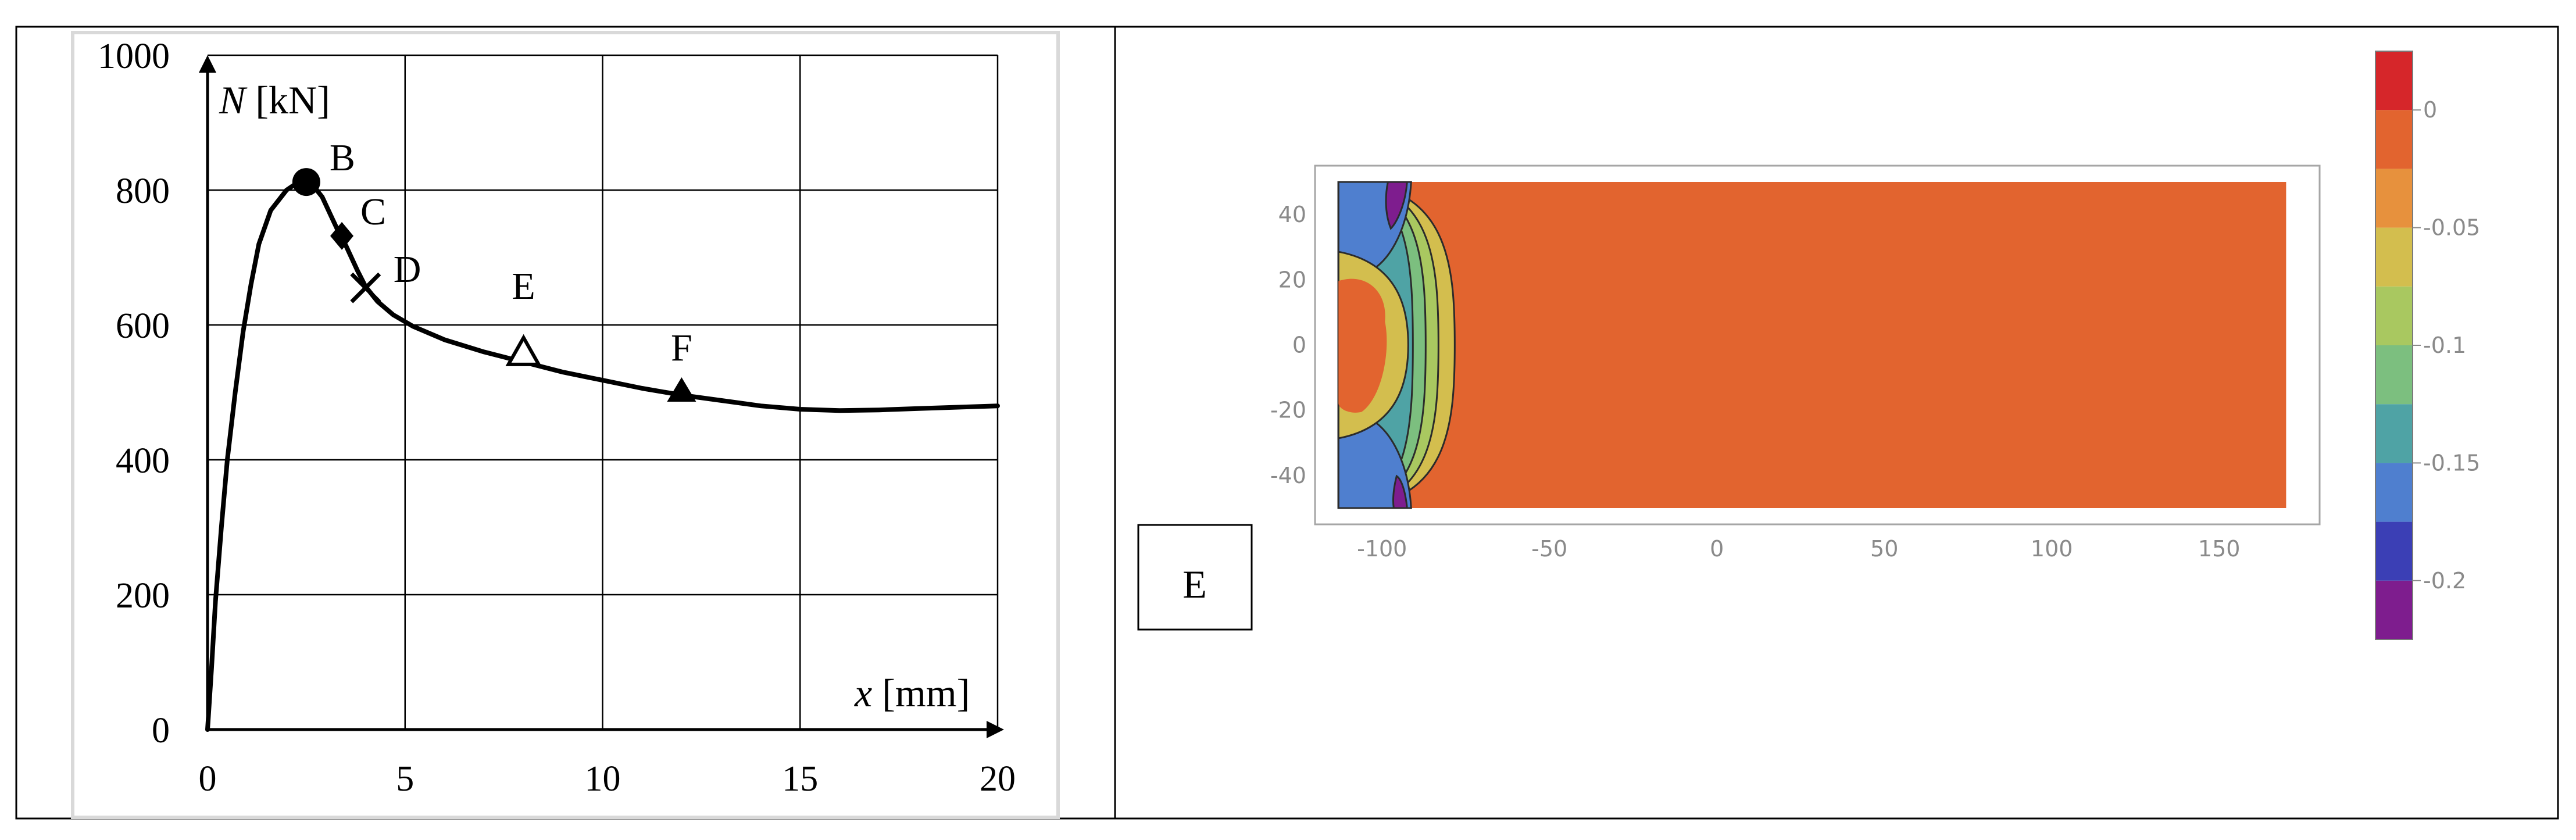 The width and height of the screenshot is (2576, 840). Describe the element at coordinates (134, 57) in the screenshot. I see `y-tick-label: 1000` at that location.